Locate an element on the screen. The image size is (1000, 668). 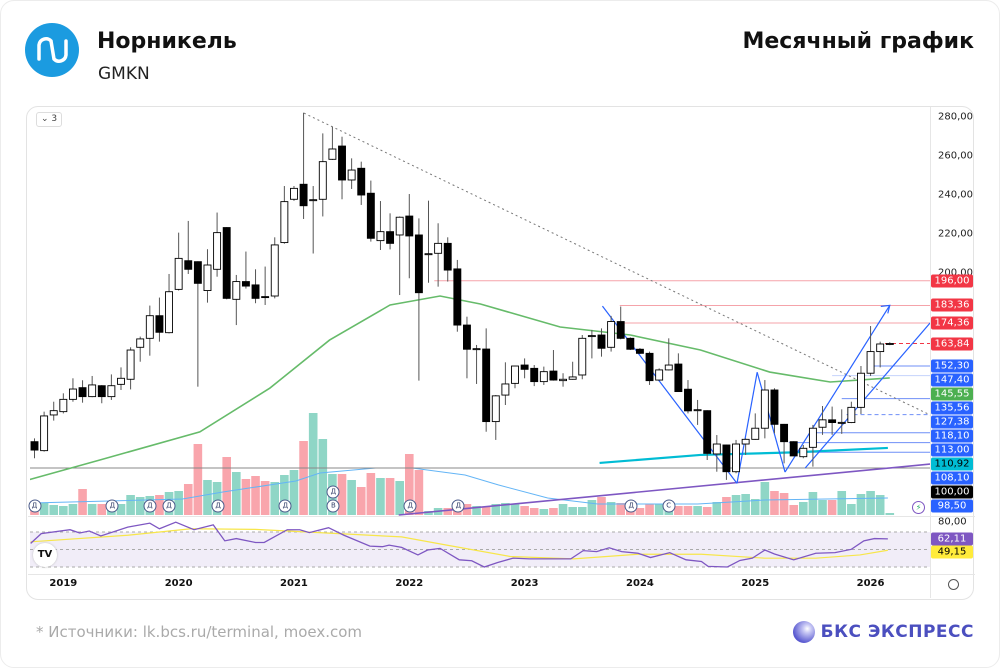
price-level-label: 108,10 is located at coordinates (952, 478).